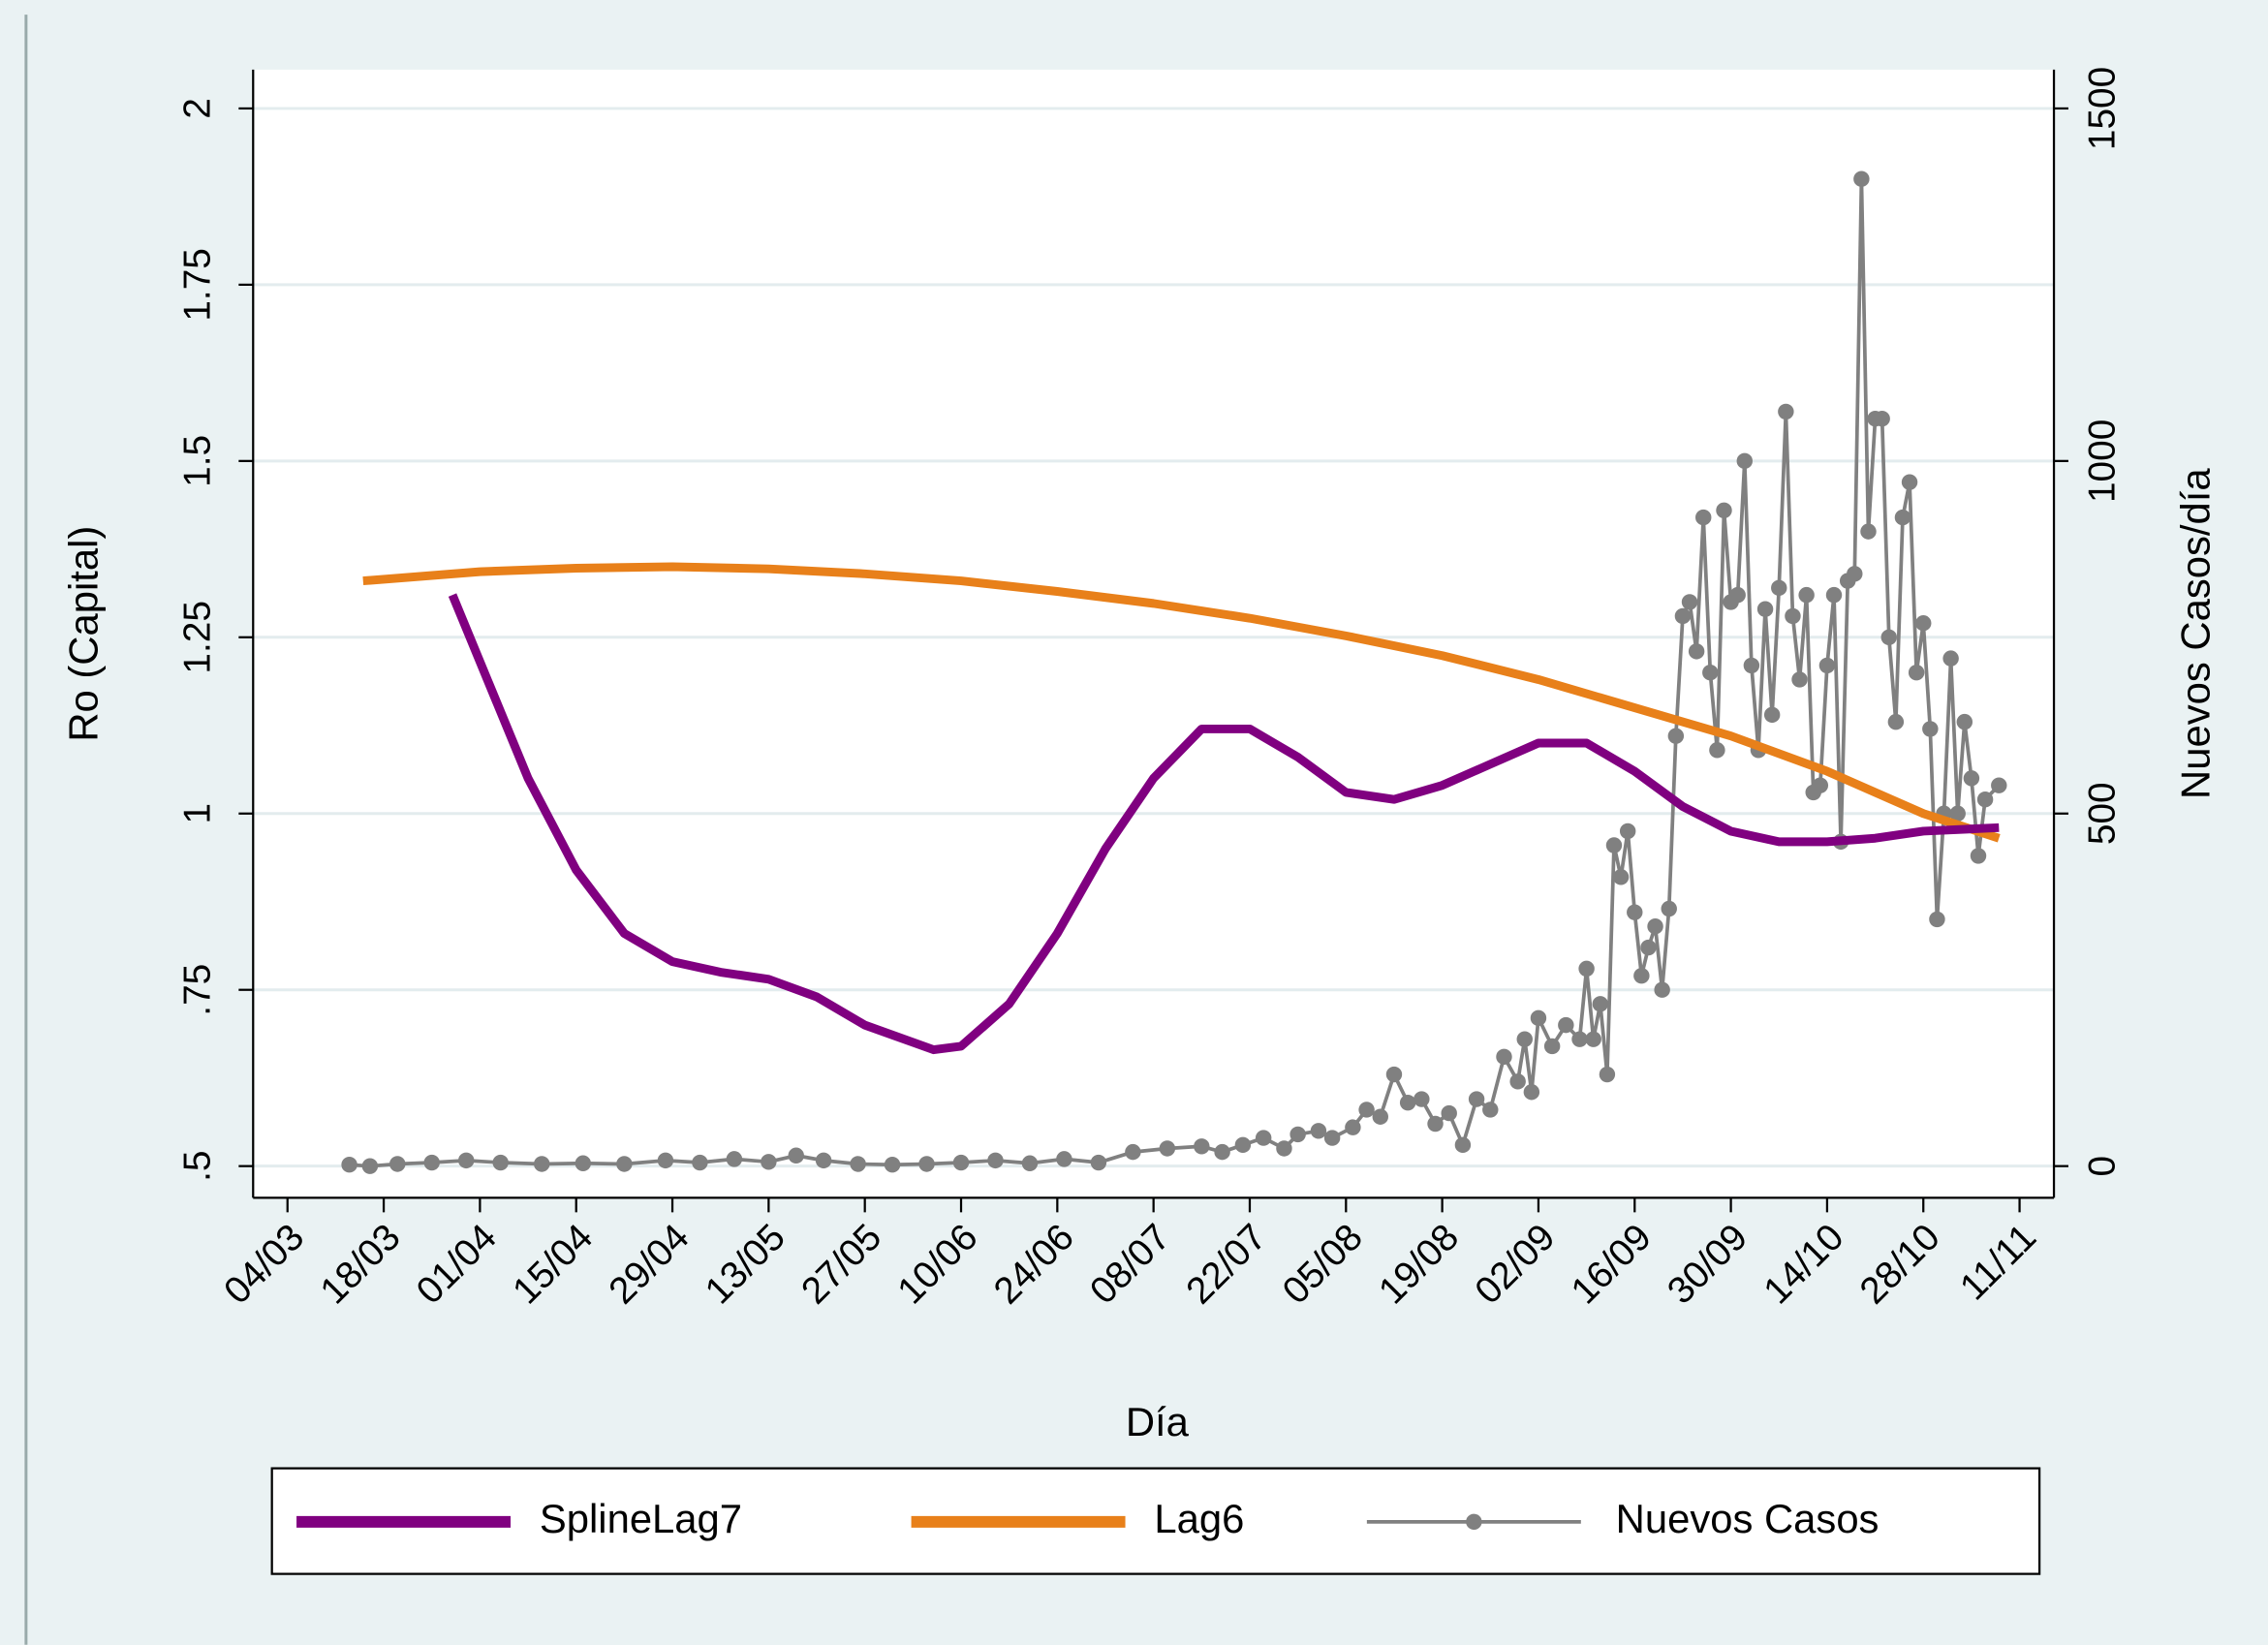  Describe the element at coordinates (197, 285) in the screenshot. I see `y-tick-label: 1.75` at that location.